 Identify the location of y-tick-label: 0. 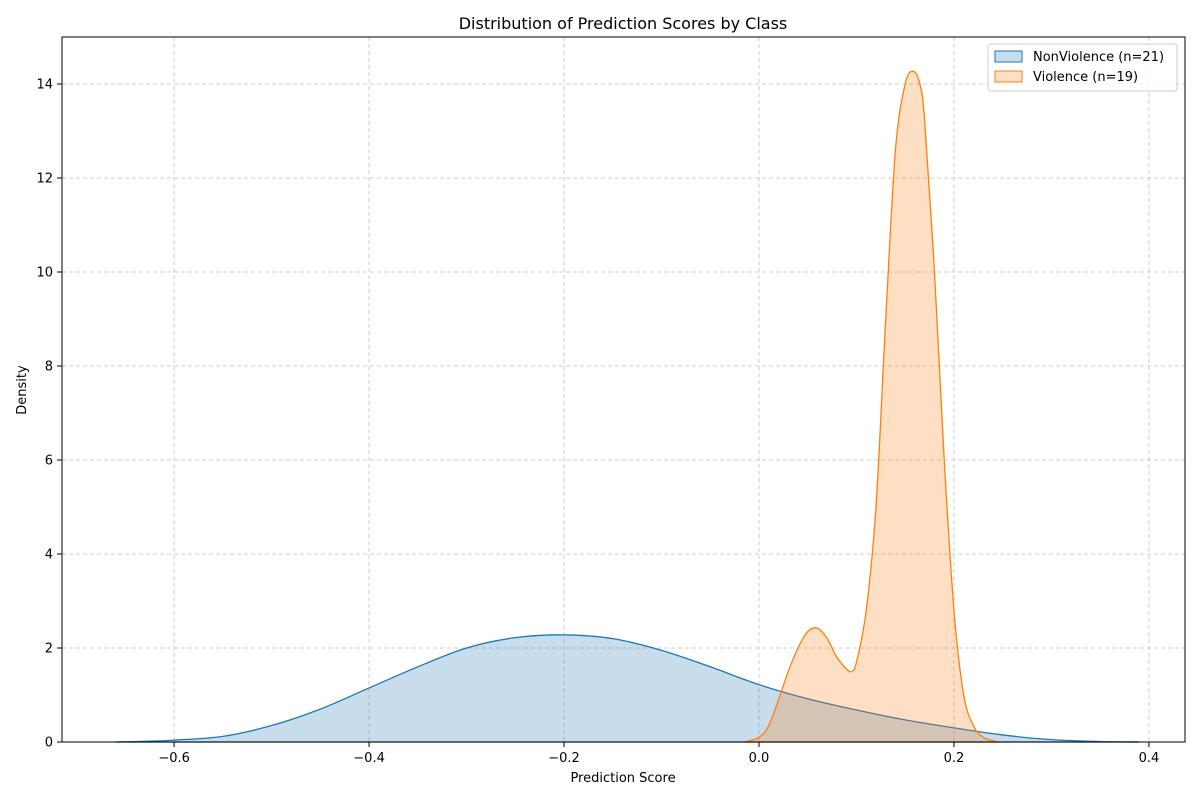
(49, 743).